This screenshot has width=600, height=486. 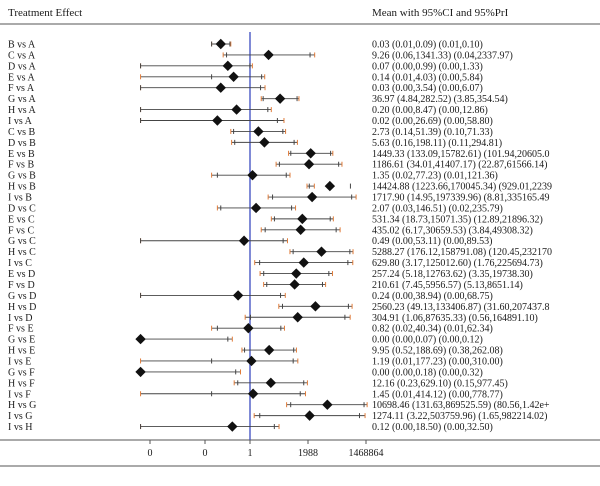 I want to click on row-label: D vs C, so click(x=22, y=208).